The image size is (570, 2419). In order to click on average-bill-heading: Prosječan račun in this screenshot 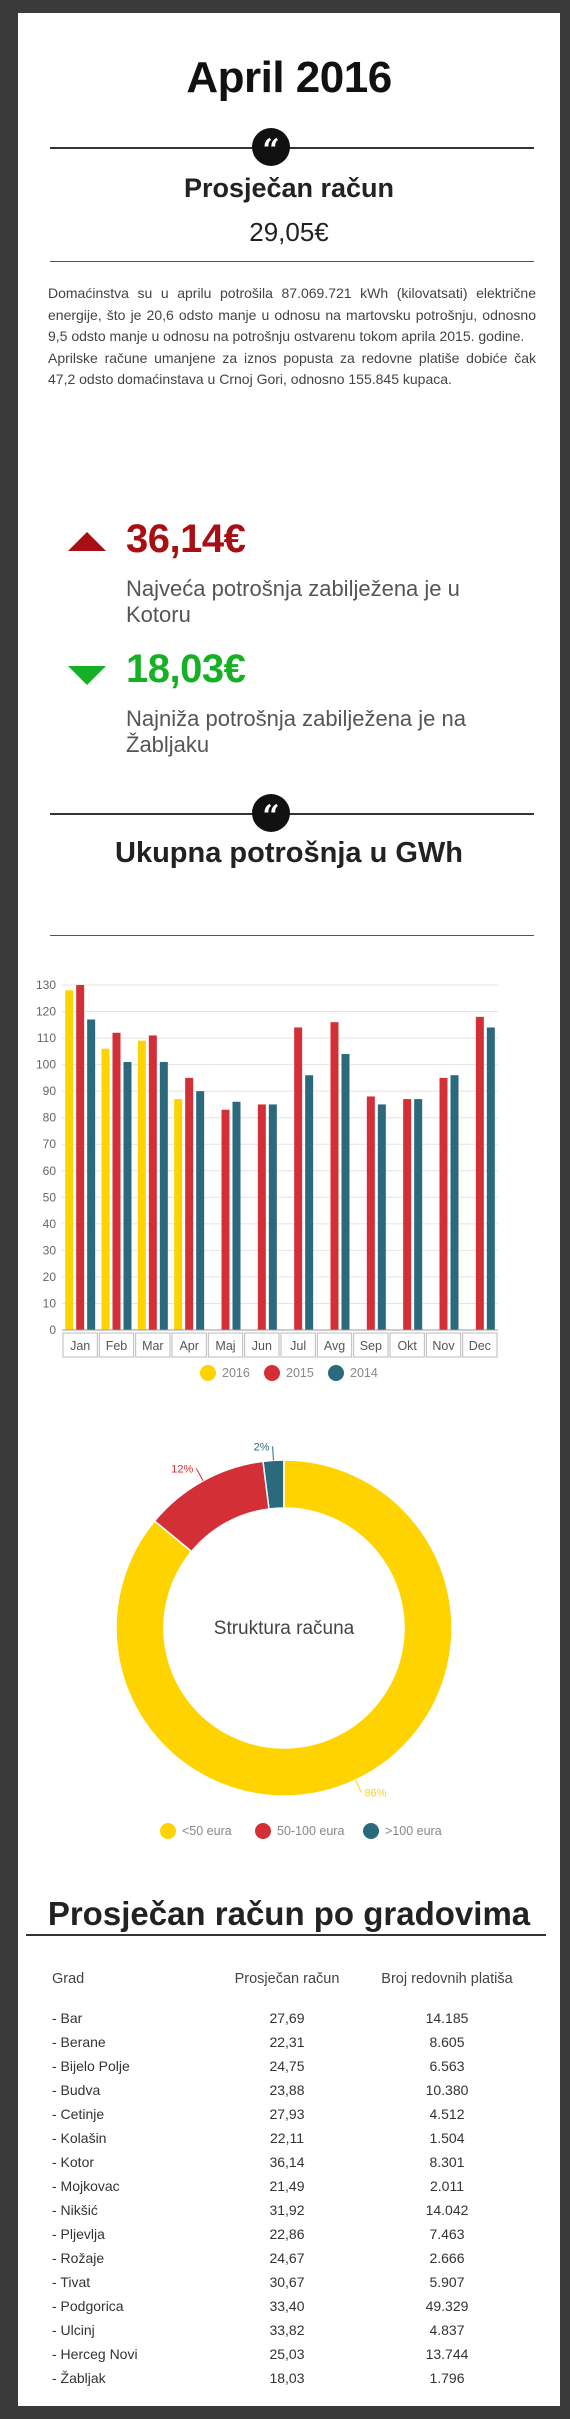, I will do `click(289, 188)`.